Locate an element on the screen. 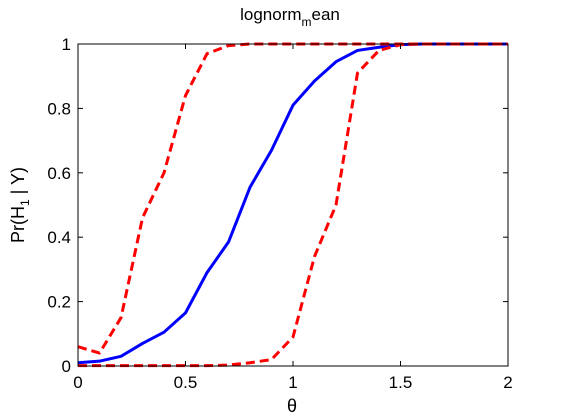 Image resolution: width=561 pixels, height=420 pixels. x-tick-label: 2 is located at coordinates (507, 382).